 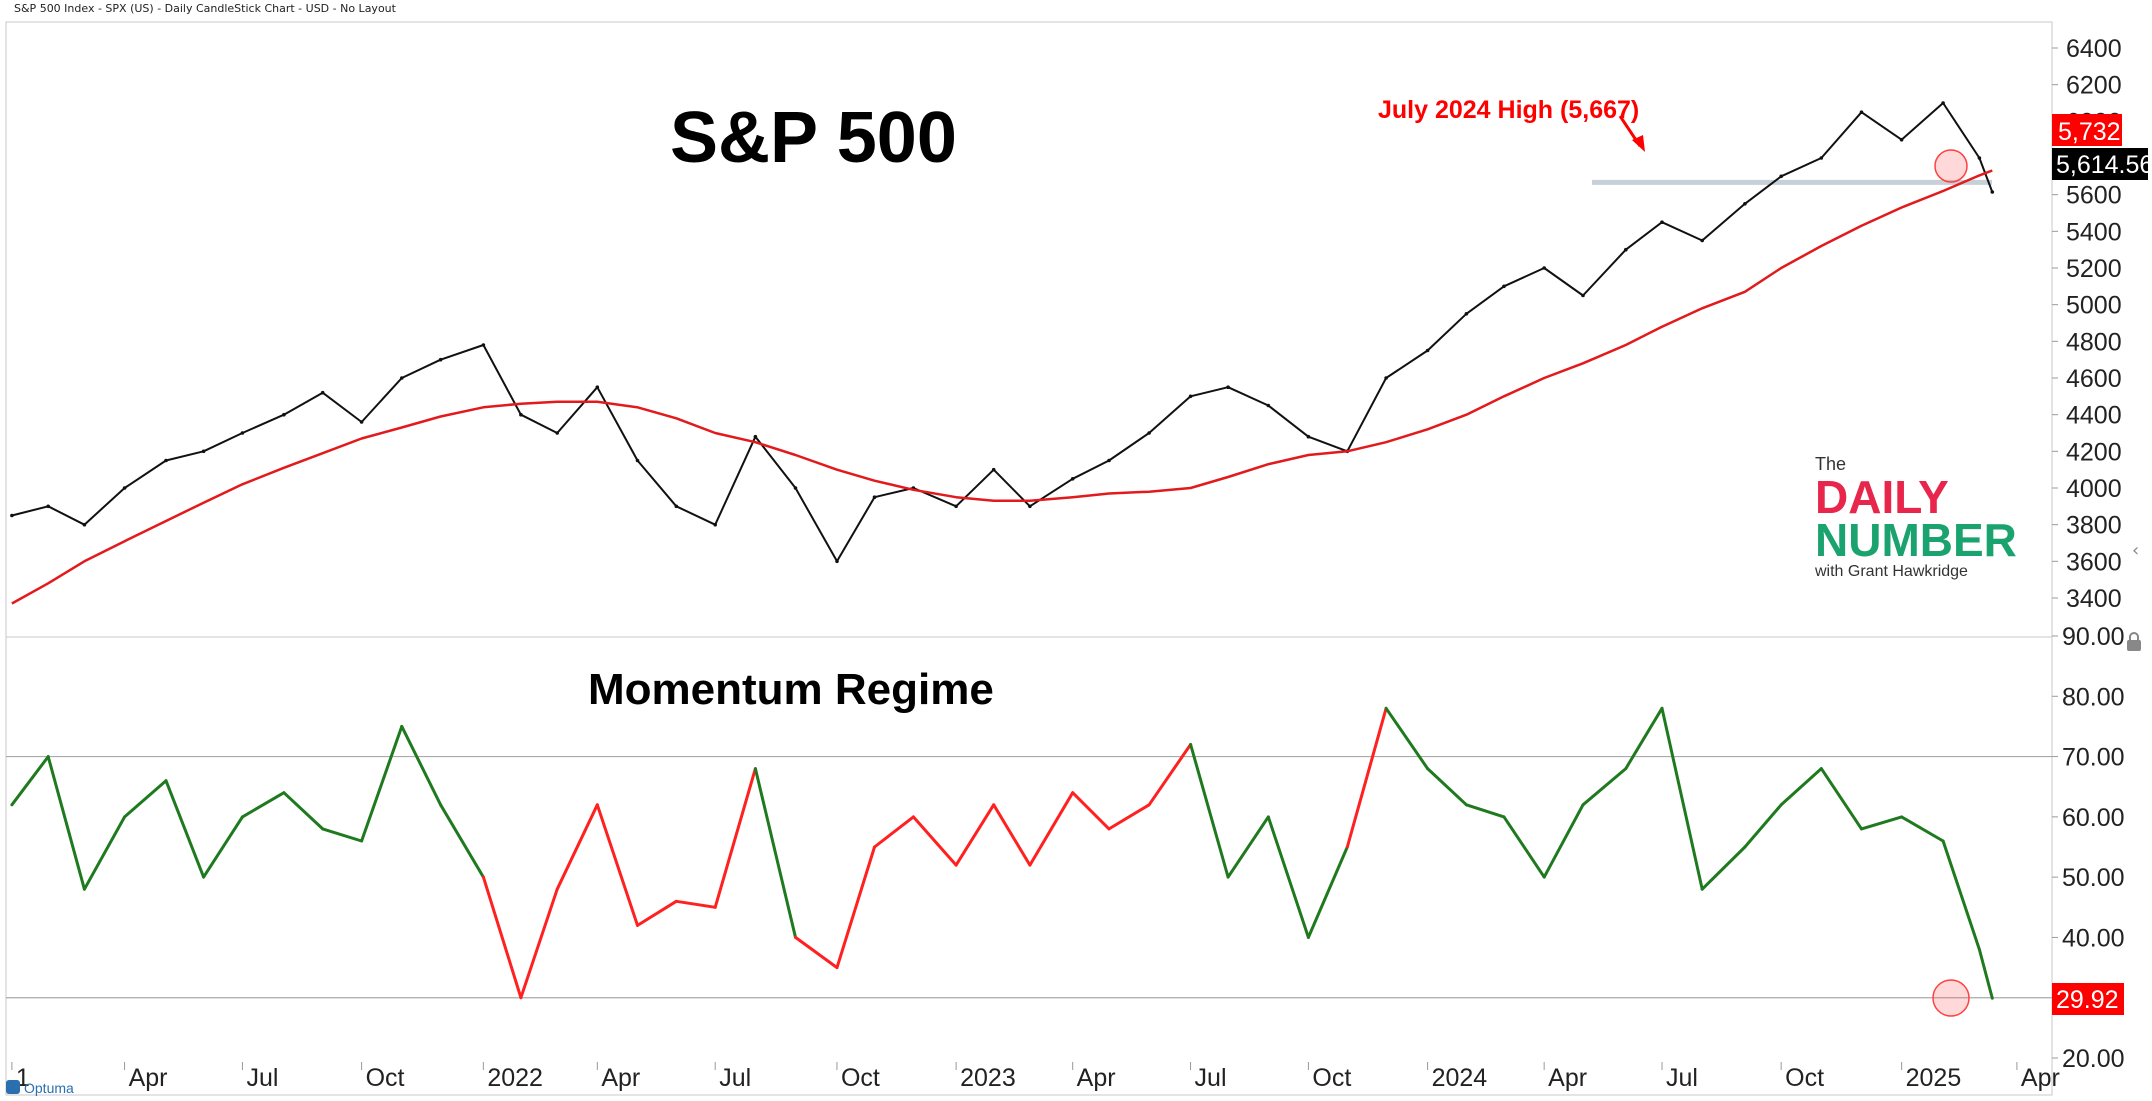 What do you see at coordinates (49, 1088) in the screenshot?
I see `optuma-logo-text: Optuma` at bounding box center [49, 1088].